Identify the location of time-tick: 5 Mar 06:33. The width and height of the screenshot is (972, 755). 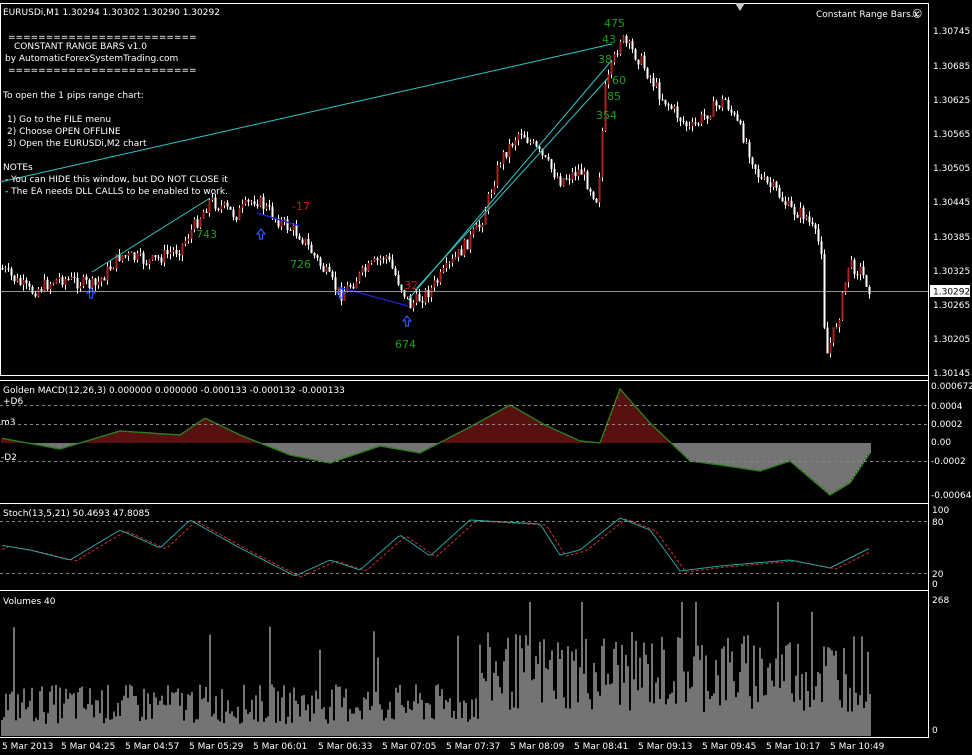
(345, 747).